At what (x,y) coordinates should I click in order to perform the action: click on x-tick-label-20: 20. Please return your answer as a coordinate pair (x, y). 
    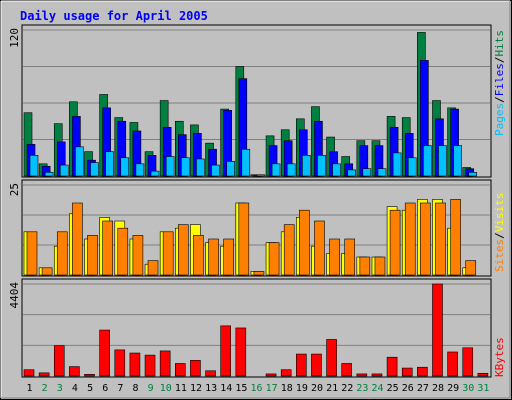
    Looking at the image, I should click on (317, 388).